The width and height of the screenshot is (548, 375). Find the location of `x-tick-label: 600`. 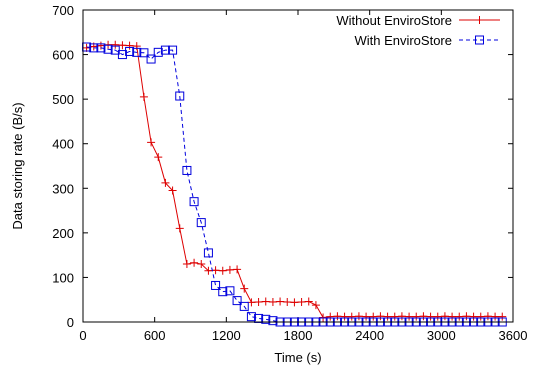

x-tick-label: 600 is located at coordinates (155, 335).